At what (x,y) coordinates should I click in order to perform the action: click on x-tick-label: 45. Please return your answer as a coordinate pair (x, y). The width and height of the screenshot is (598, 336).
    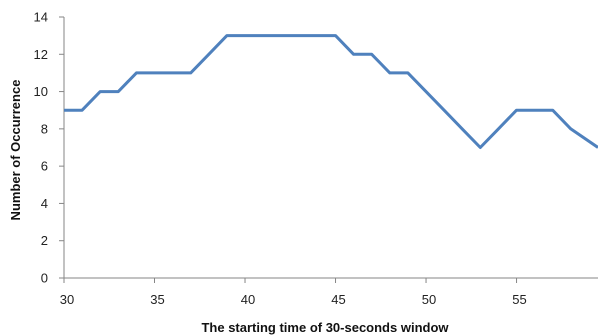
    Looking at the image, I should click on (338, 299).